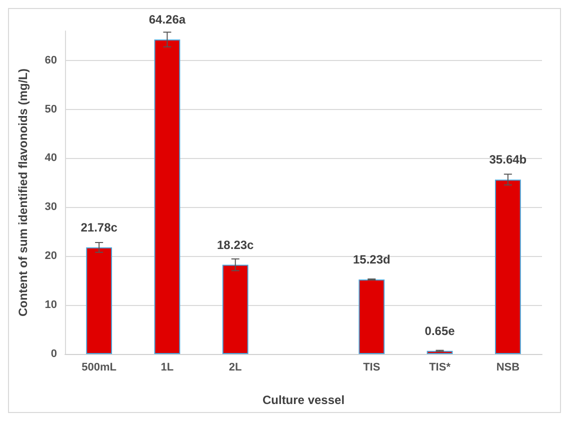  Describe the element at coordinates (50, 256) in the screenshot. I see `y-tick-label: 20` at that location.